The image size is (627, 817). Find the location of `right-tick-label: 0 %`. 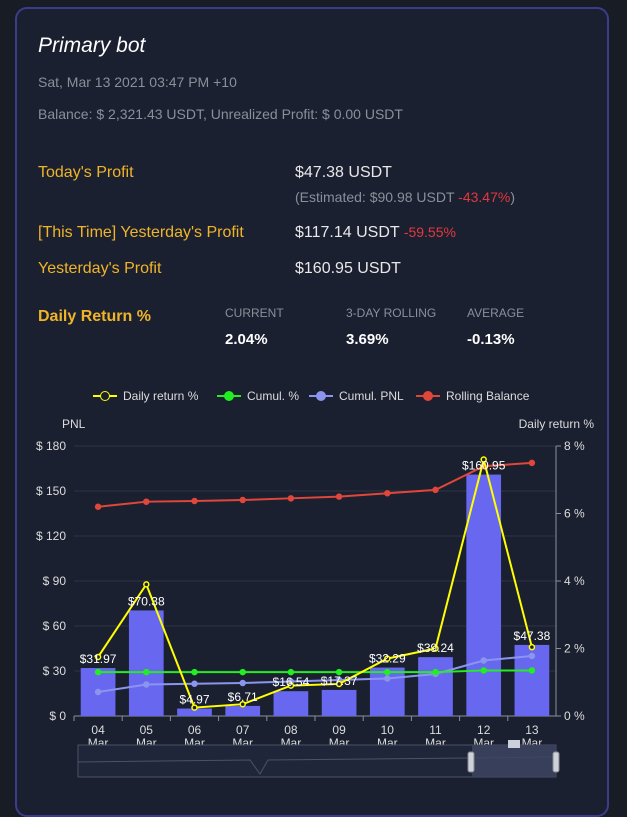

right-tick-label: 0 % is located at coordinates (574, 716).